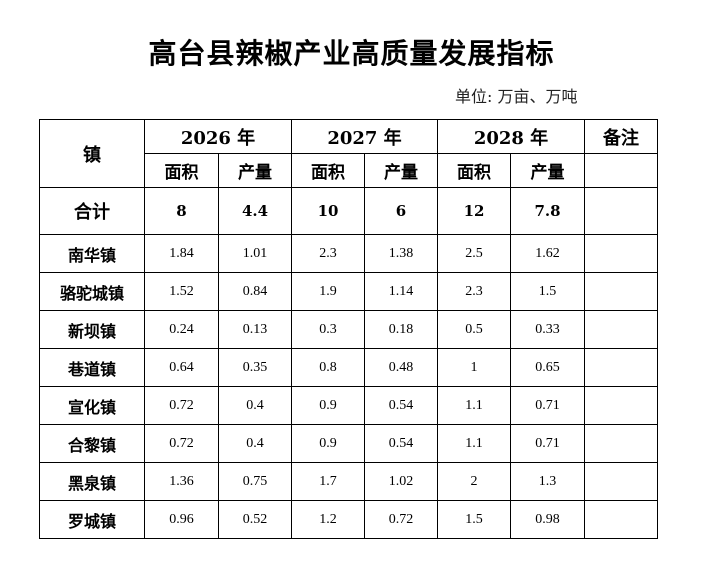  I want to click on output-2026: 0.13, so click(255, 329).